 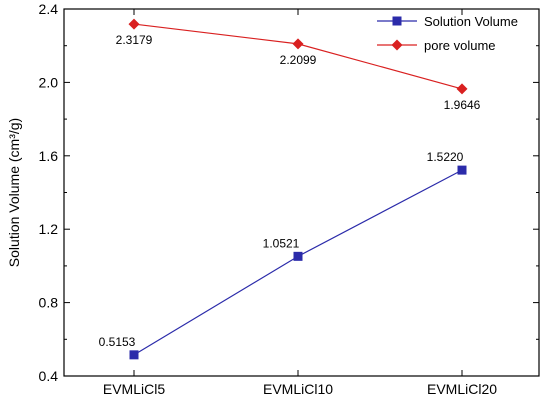 I want to click on data-label: 2.2099, so click(x=298, y=60).